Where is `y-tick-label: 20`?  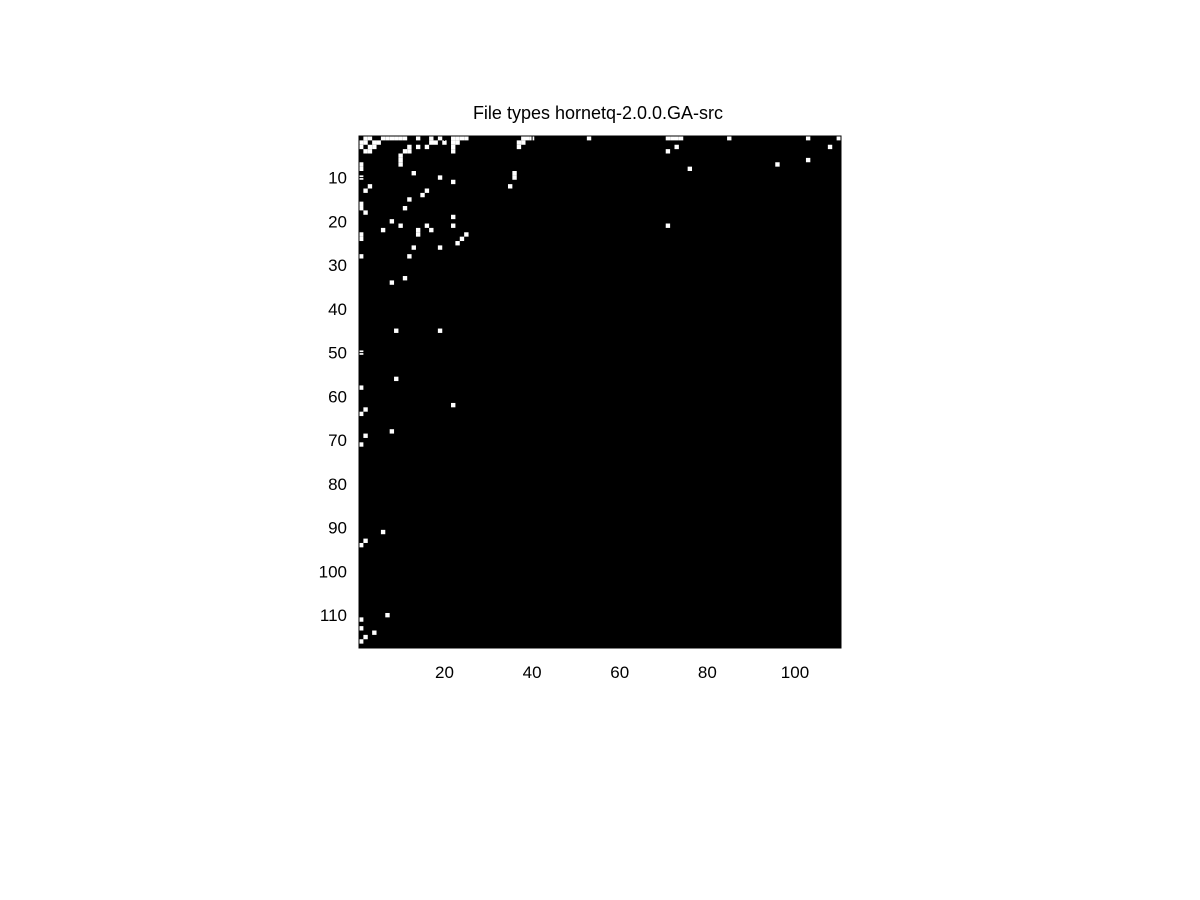 y-tick-label: 20 is located at coordinates (337, 221).